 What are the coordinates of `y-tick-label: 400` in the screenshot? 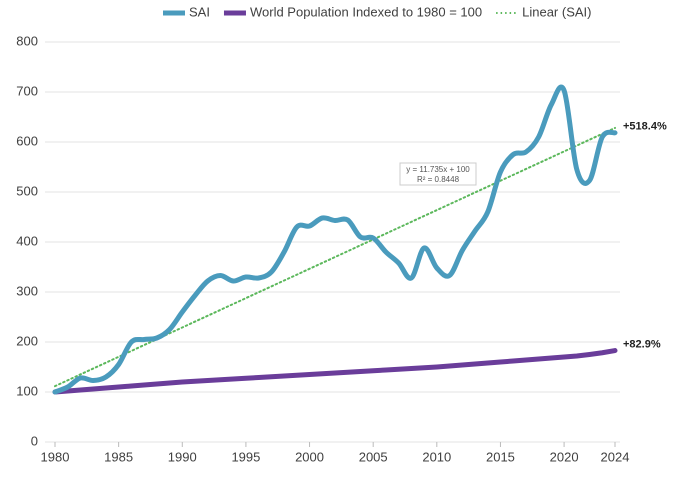 It's located at (27, 240).